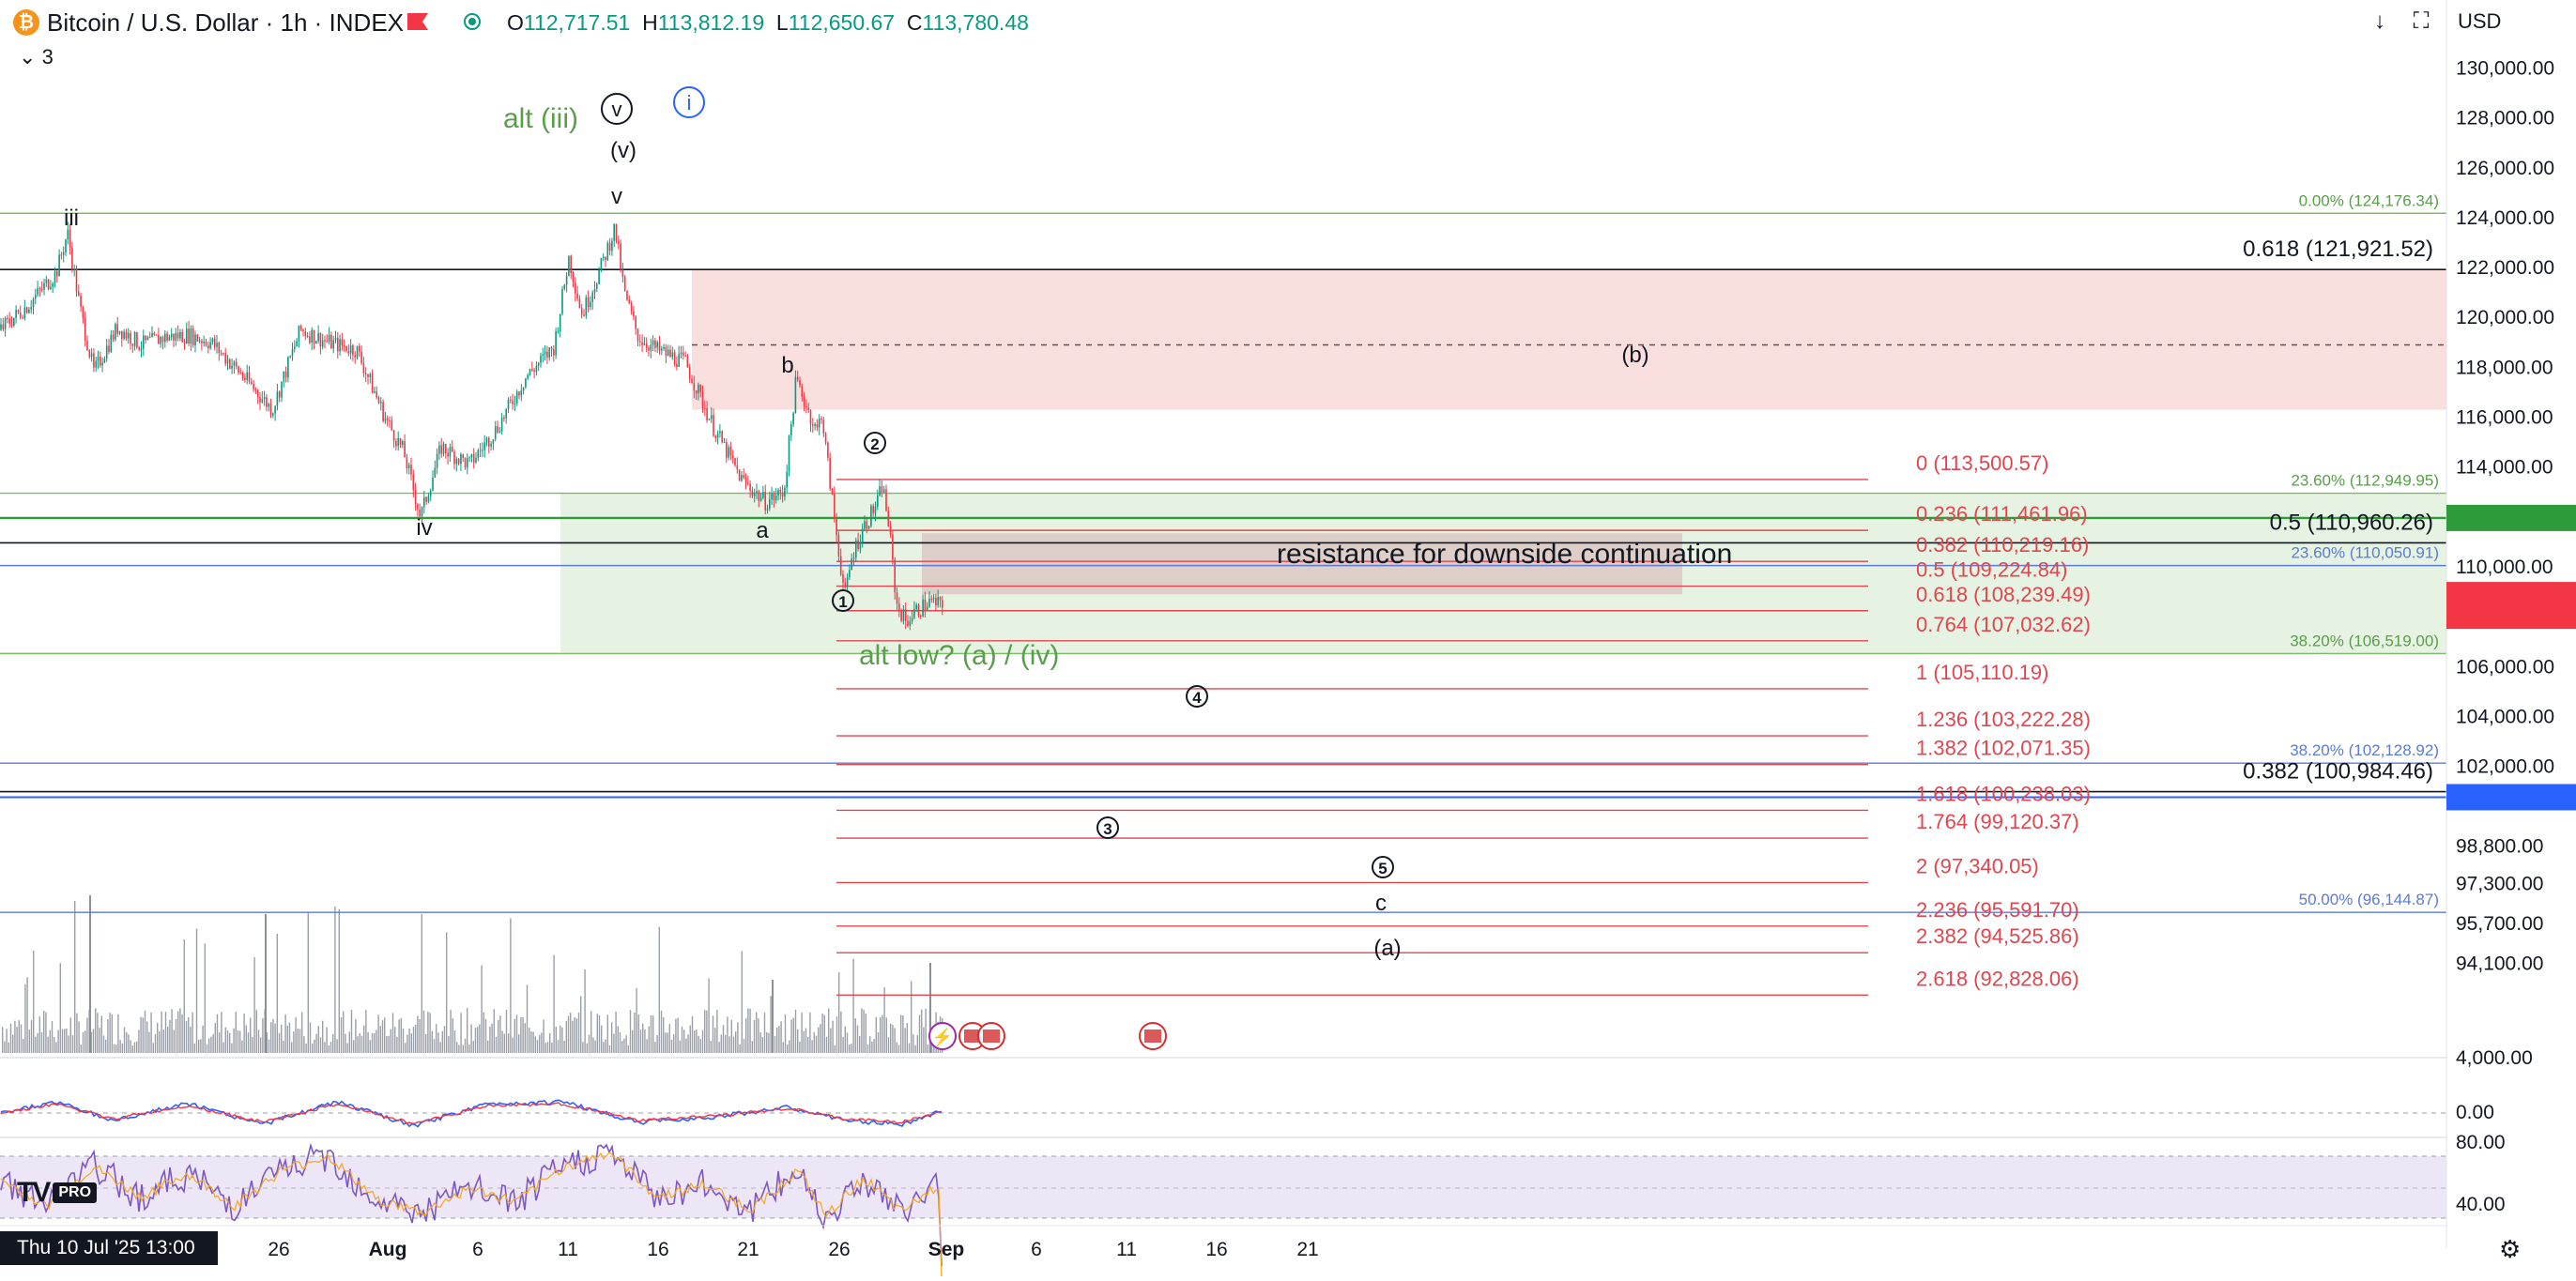 Image resolution: width=2576 pixels, height=1281 pixels. I want to click on time-axis-tick: 16, so click(1216, 1249).